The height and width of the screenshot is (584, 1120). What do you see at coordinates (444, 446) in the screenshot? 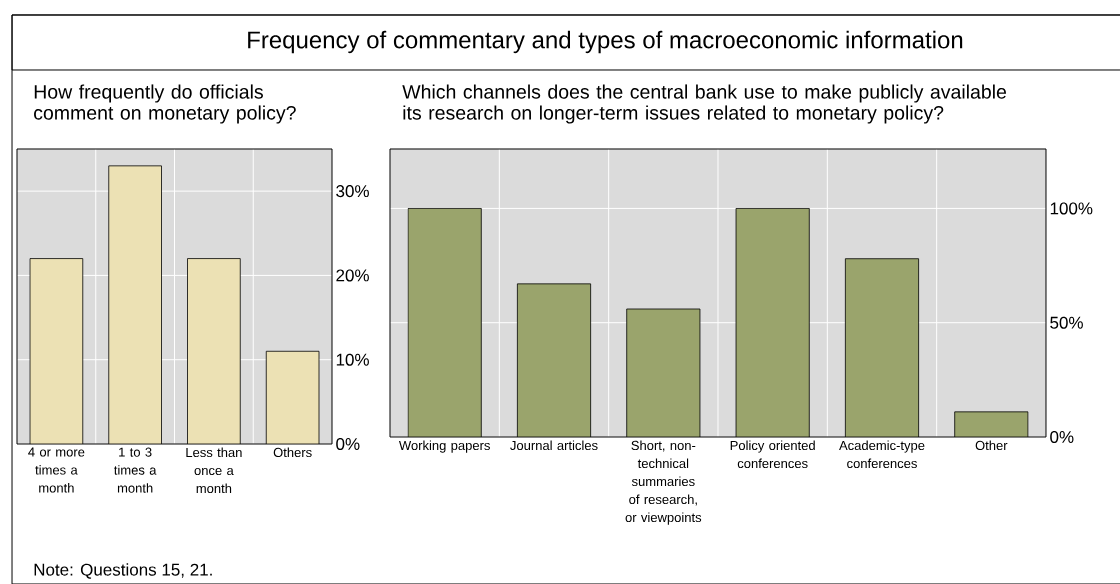
I see `x-tick-label: Working papers` at bounding box center [444, 446].